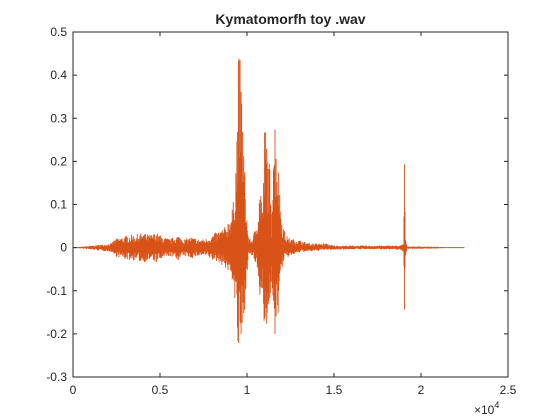  I want to click on y-tick-label: 0.1, so click(58, 205).